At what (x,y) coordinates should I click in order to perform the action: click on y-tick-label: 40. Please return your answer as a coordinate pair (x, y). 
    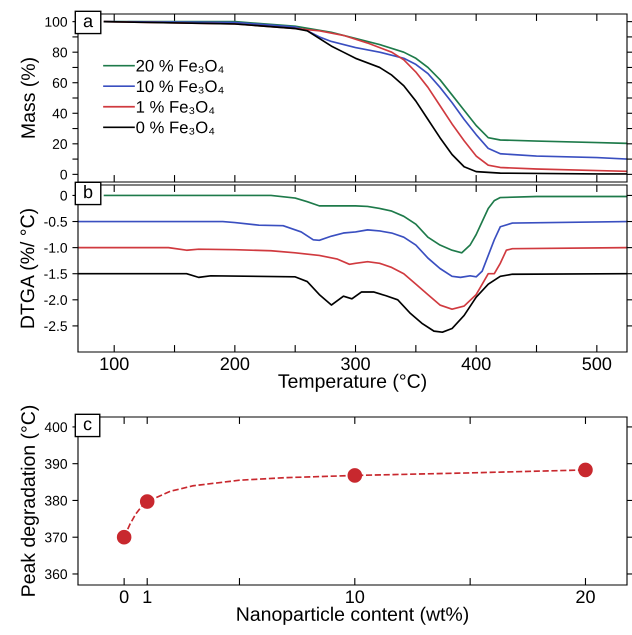
    Looking at the image, I should click on (60, 113).